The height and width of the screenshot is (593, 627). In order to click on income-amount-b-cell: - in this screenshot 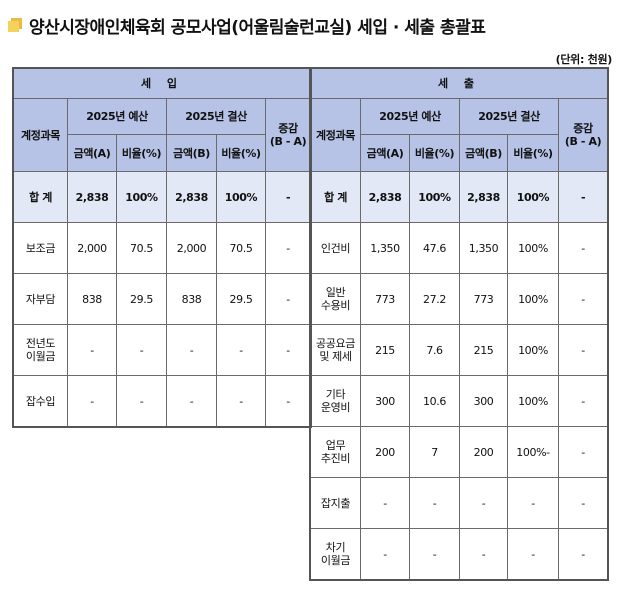, I will do `click(191, 401)`.